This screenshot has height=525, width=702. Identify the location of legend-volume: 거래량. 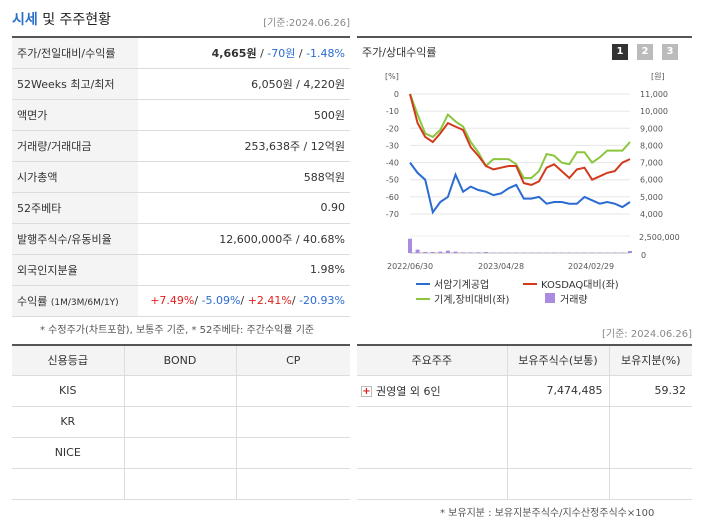
(574, 300).